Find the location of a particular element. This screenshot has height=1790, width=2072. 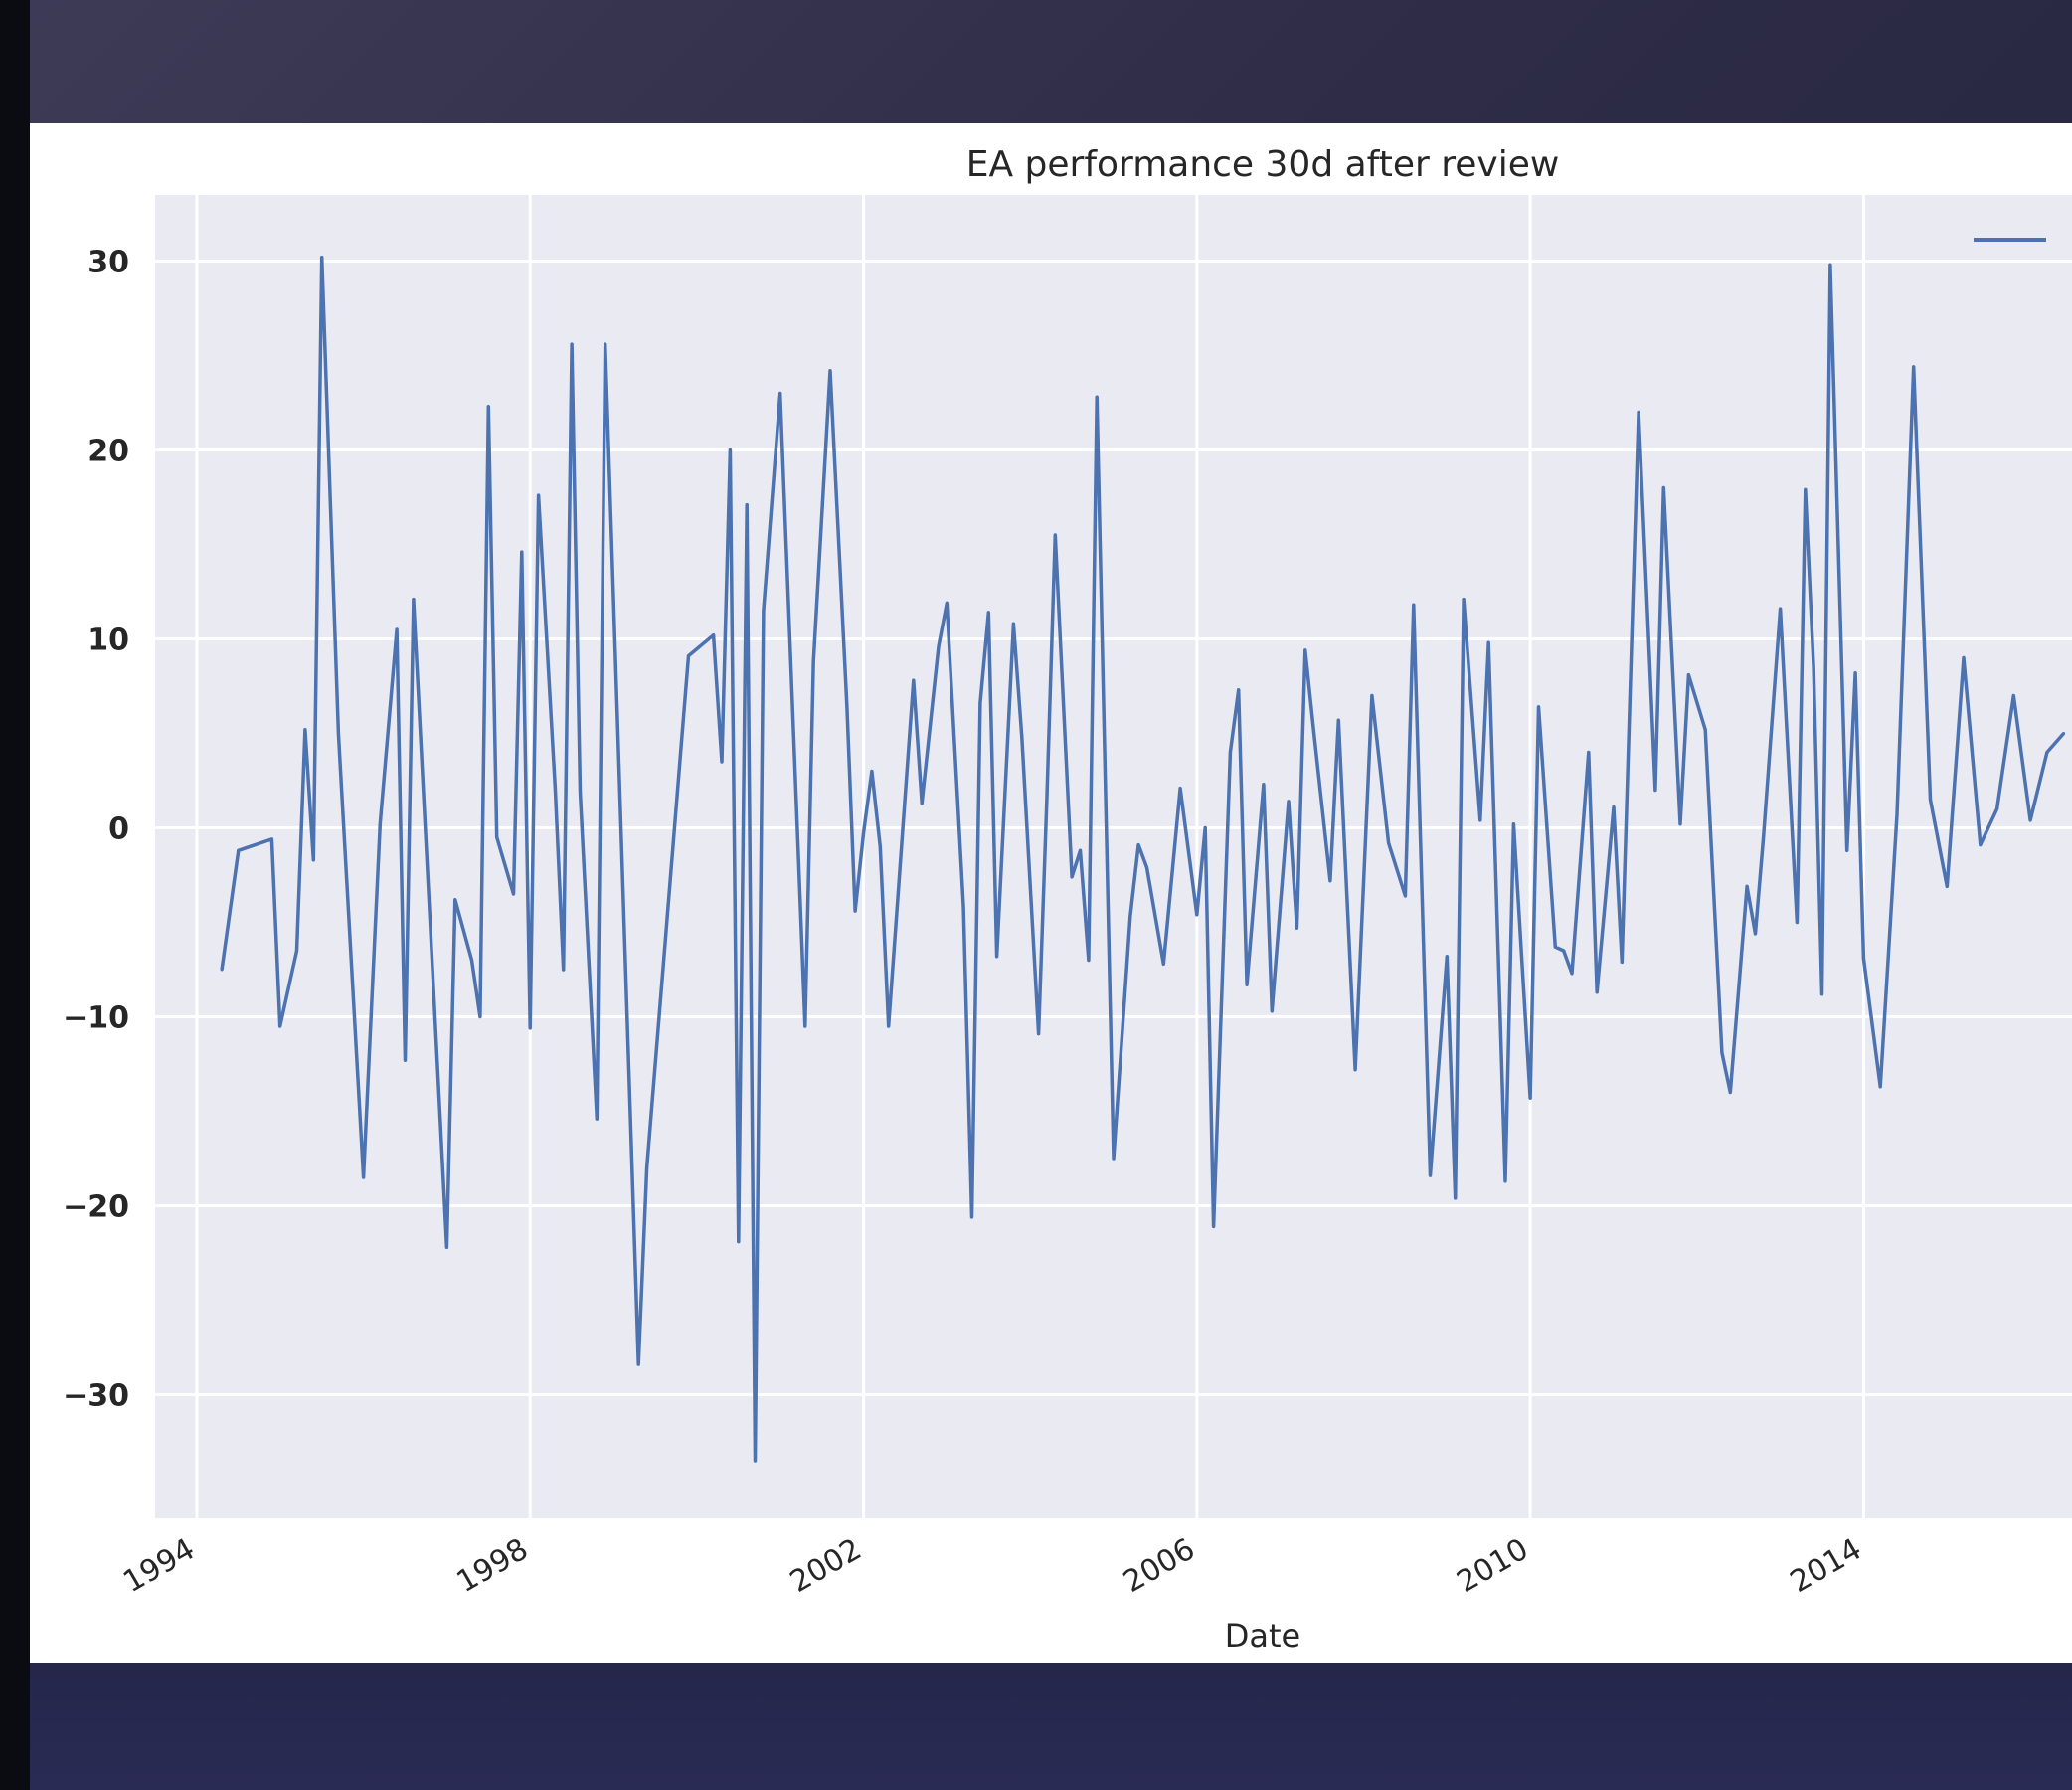

chart-title: EA performance 30d after review is located at coordinates (1263, 164).